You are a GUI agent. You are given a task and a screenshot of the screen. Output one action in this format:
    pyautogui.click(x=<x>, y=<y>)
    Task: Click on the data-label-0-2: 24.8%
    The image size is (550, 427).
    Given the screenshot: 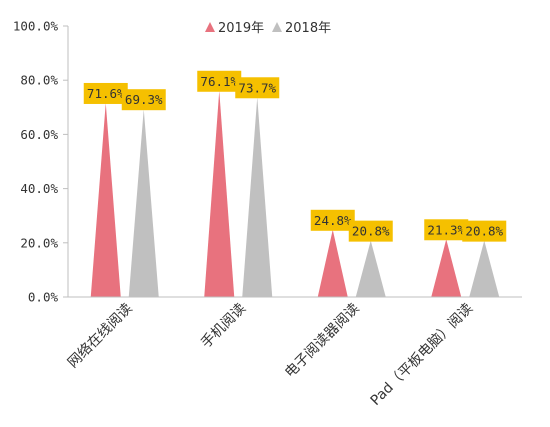 What is the action you would take?
    pyautogui.click(x=332, y=220)
    